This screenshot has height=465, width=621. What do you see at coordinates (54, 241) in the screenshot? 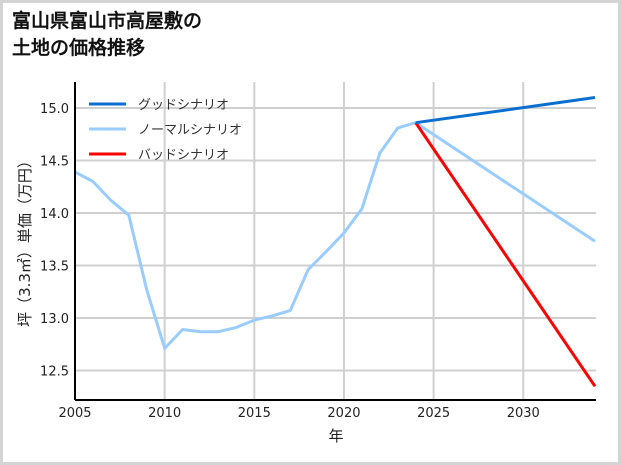
I see `y-tick-labels: 15.0 14.5 14.0 13.5 13.0 12.5` at bounding box center [54, 241].